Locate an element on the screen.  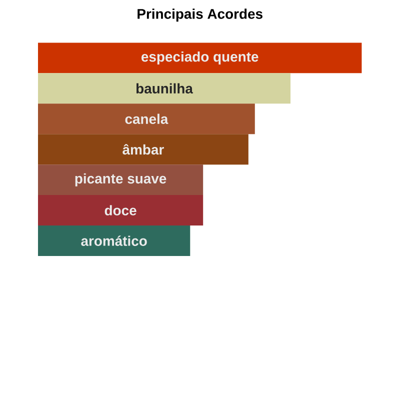
y-tick-label: âmbar is located at coordinates (143, 149).